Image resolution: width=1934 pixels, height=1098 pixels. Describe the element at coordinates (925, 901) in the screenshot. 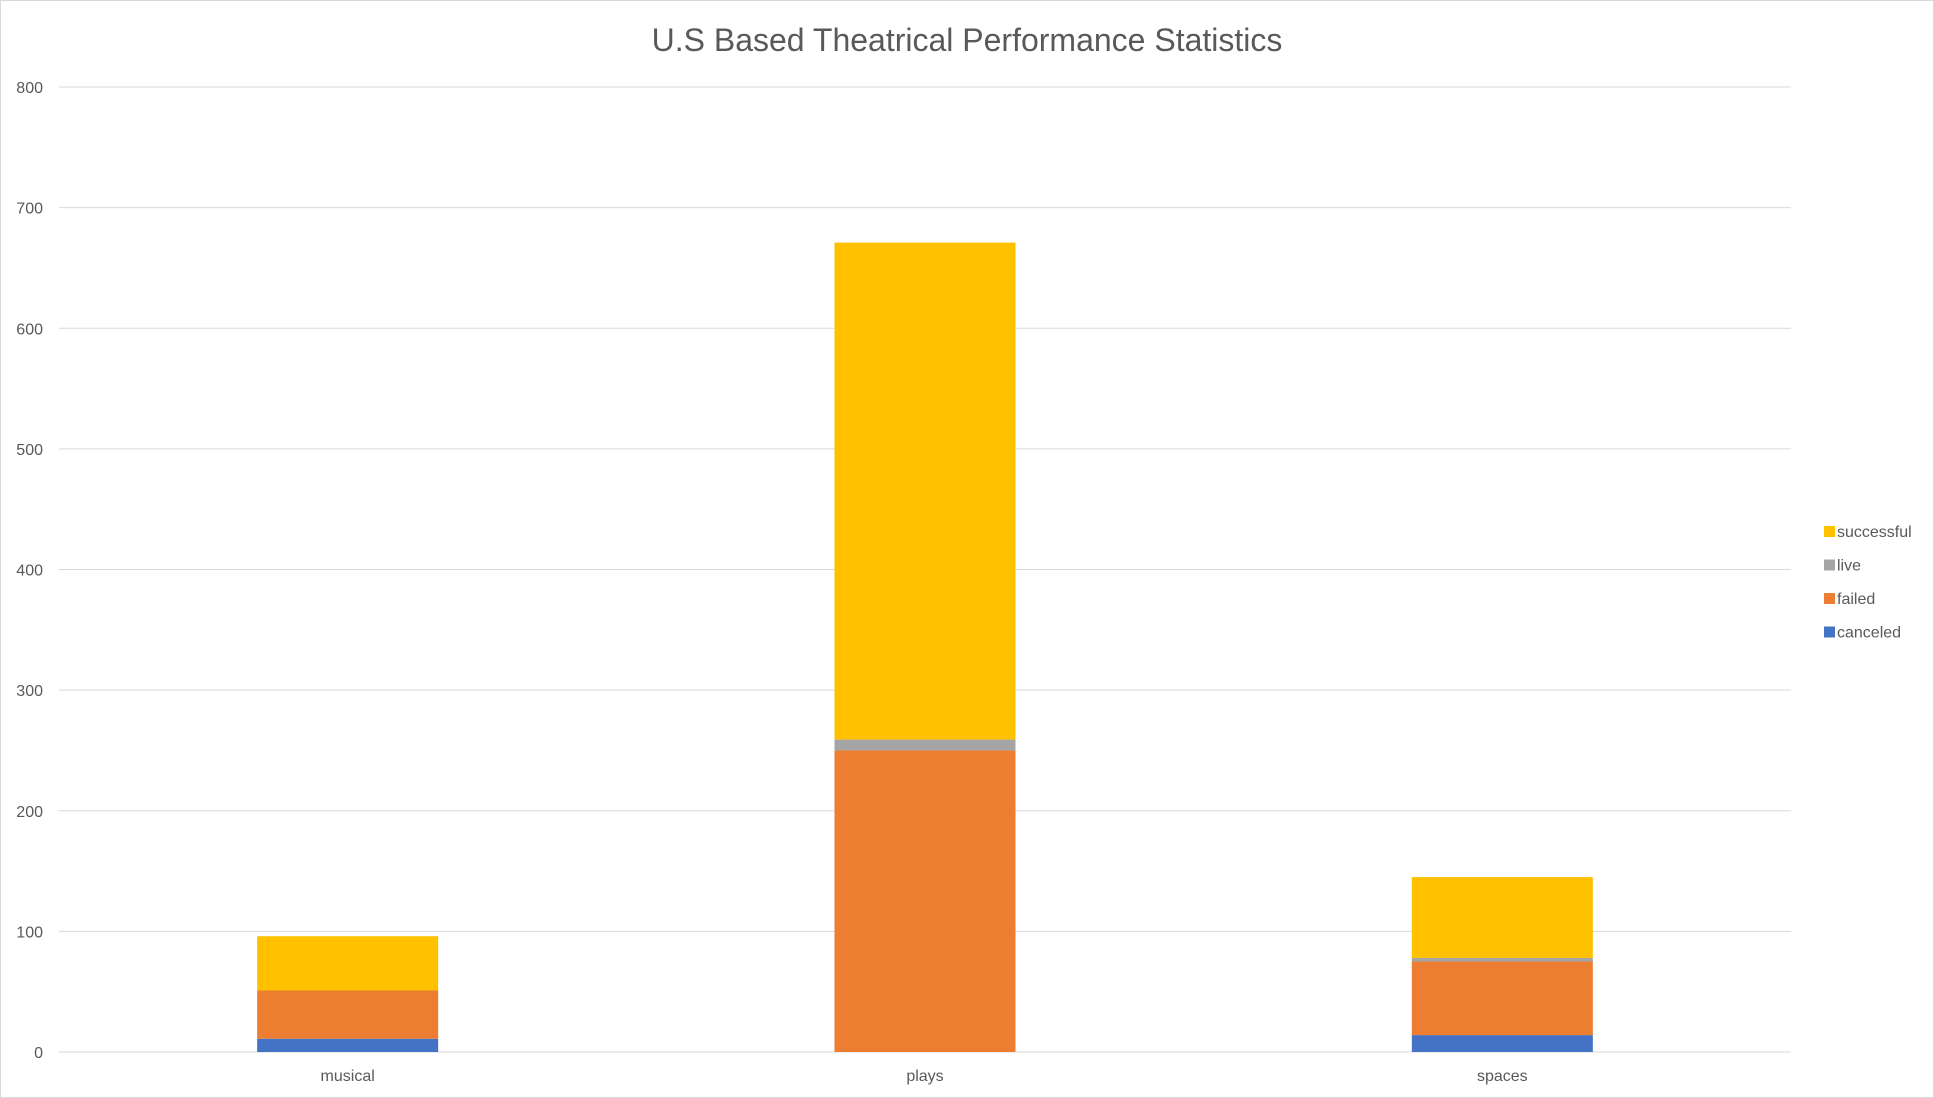

I see `bar-plays-failed` at that location.